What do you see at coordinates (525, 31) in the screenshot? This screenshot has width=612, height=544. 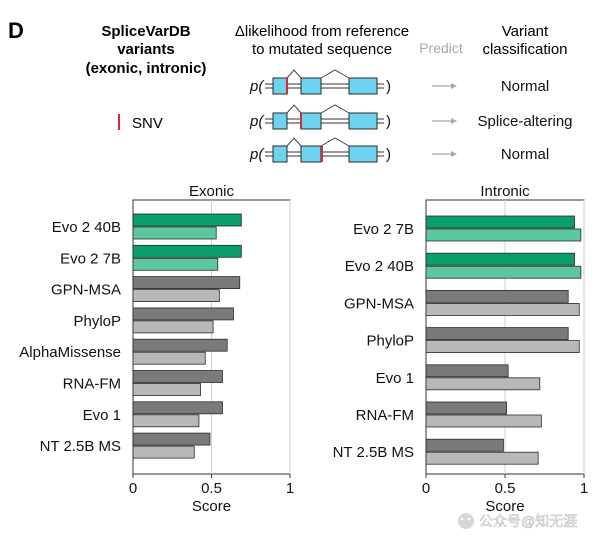 I see `variant-header-line1: Variant` at bounding box center [525, 31].